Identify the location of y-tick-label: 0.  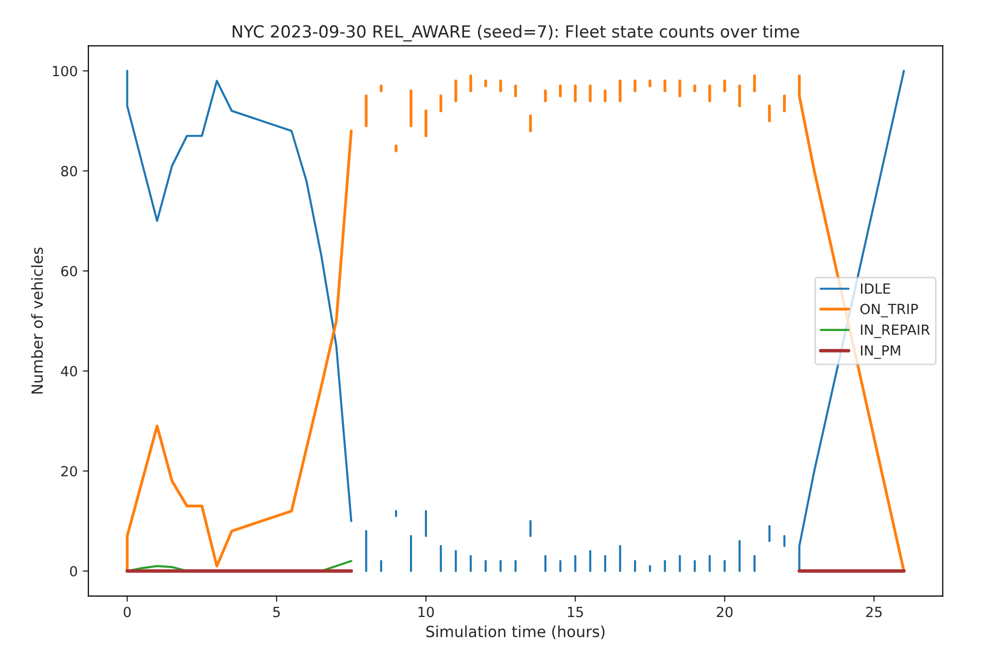
(74, 571).